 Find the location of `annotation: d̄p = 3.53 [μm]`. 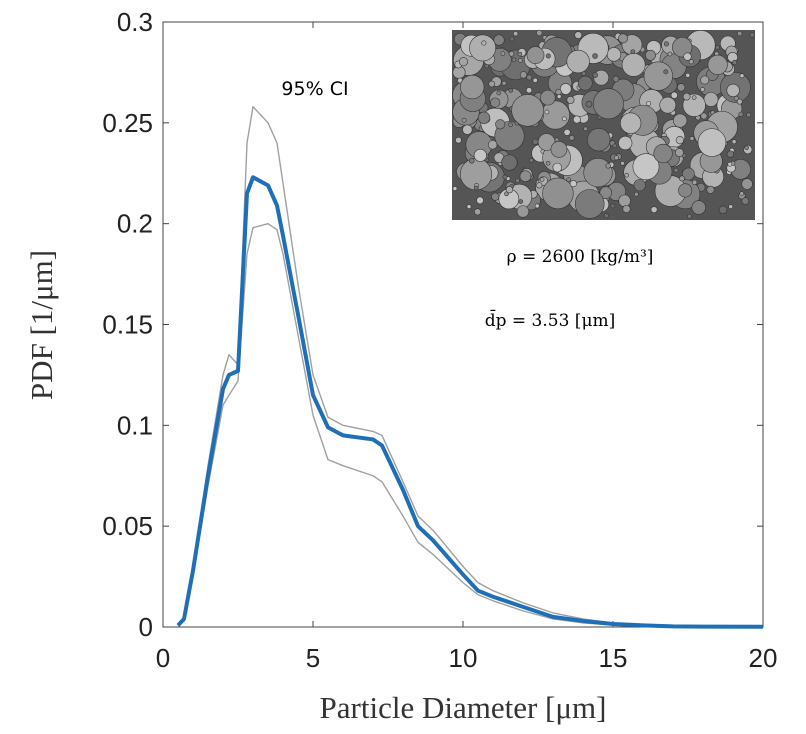

annotation: d̄p = 3.53 [μm] is located at coordinates (550, 319).